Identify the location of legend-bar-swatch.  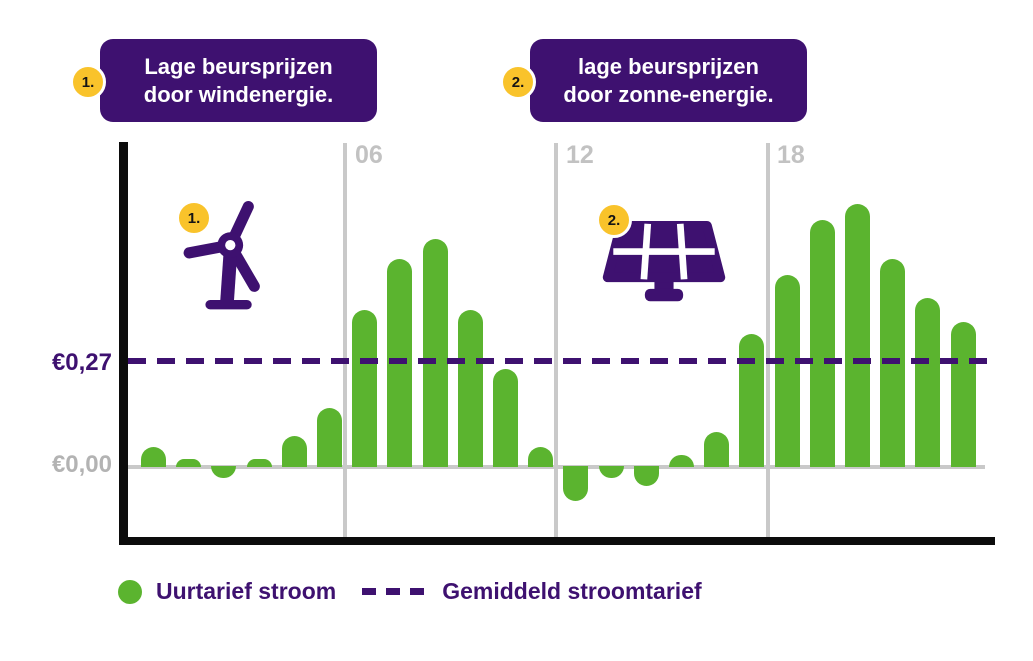
(130, 591).